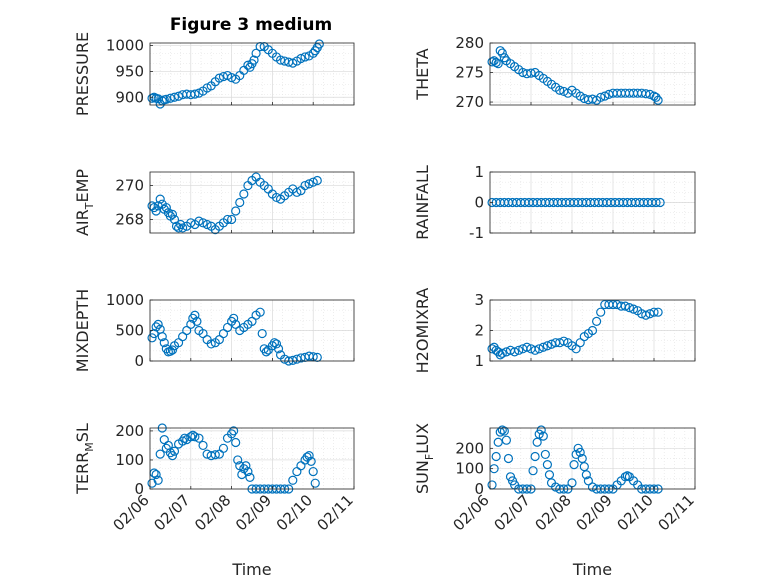  What do you see at coordinates (554, 72) in the screenshot?
I see `subplot-theta: 270 275 280 THETA` at bounding box center [554, 72].